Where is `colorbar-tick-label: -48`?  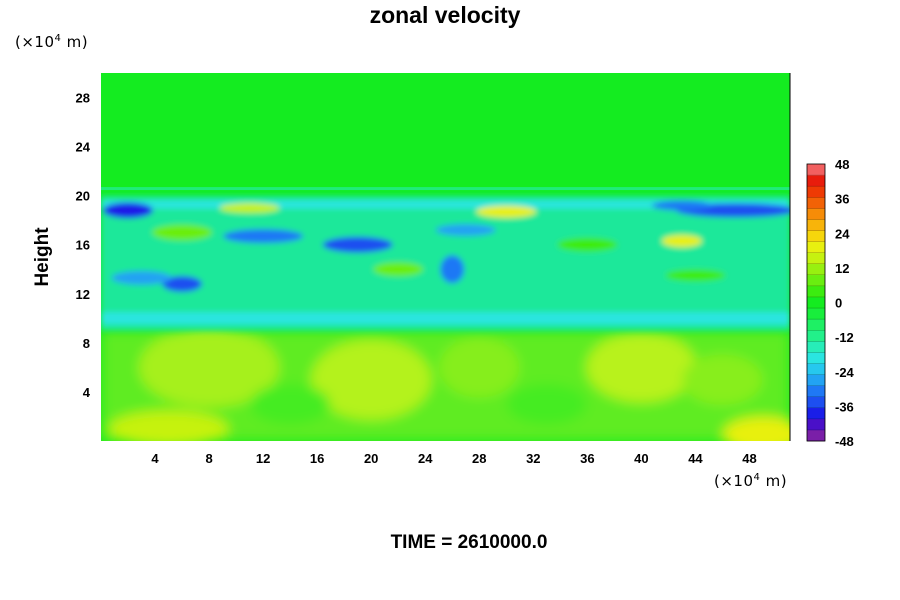
colorbar-tick-label: -48 is located at coordinates (844, 441).